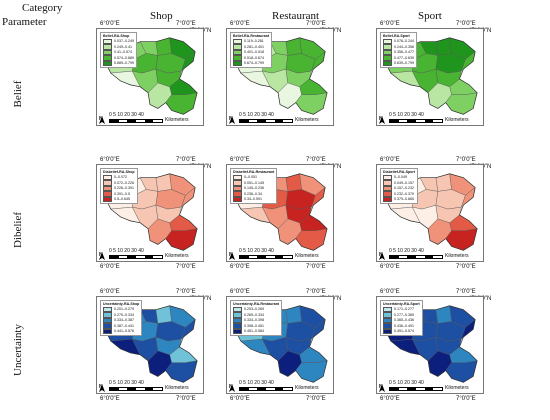 The image size is (550, 420). I want to click on legend-entry: 0–0.072, so click(119, 177).